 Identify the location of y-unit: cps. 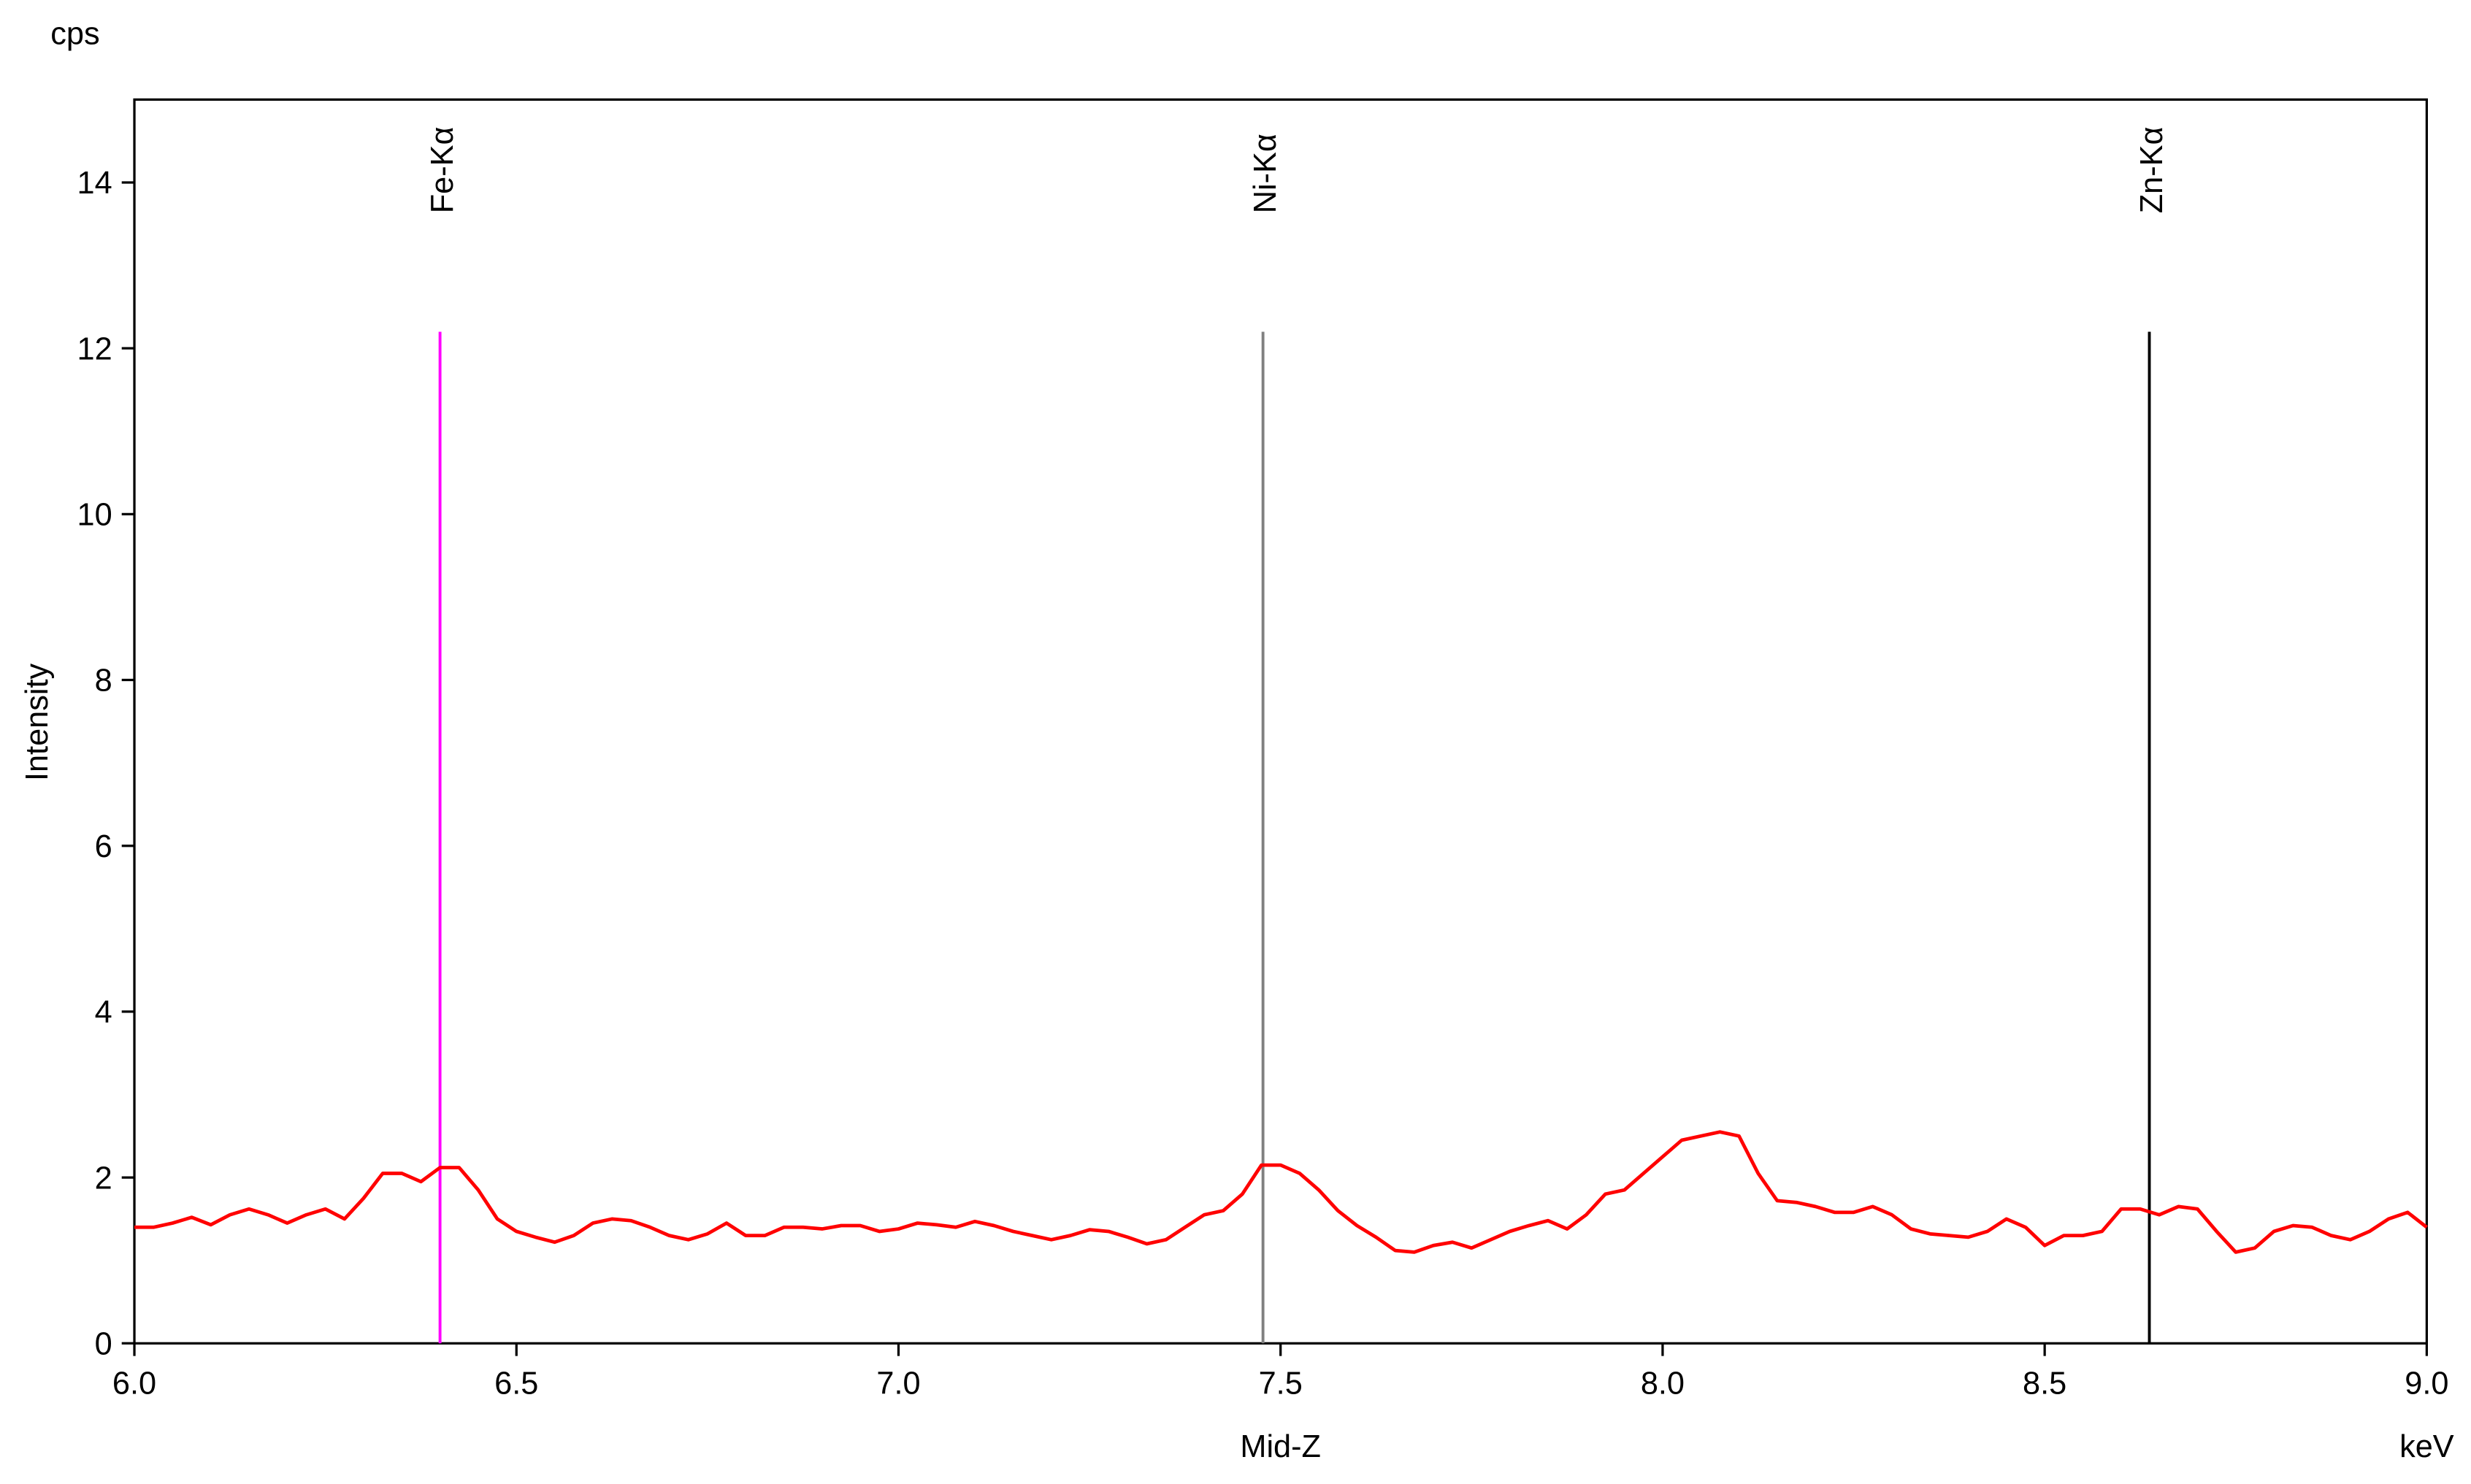
(74, 34).